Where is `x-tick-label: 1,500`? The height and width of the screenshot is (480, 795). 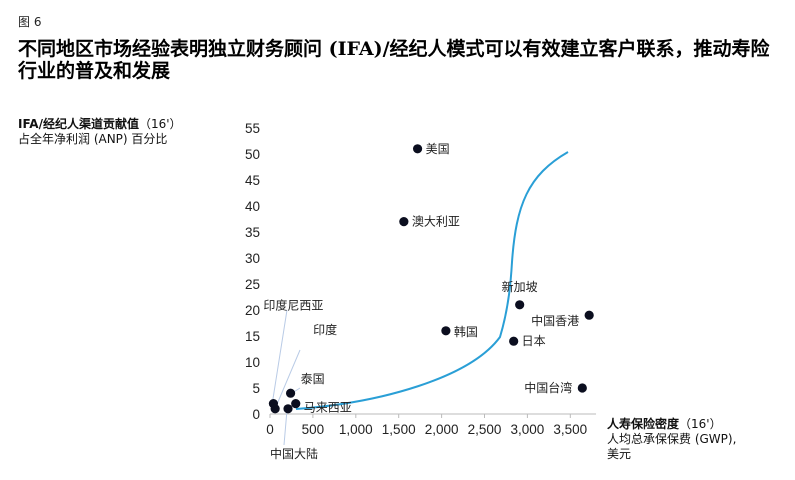 x-tick-label: 1,500 is located at coordinates (399, 429).